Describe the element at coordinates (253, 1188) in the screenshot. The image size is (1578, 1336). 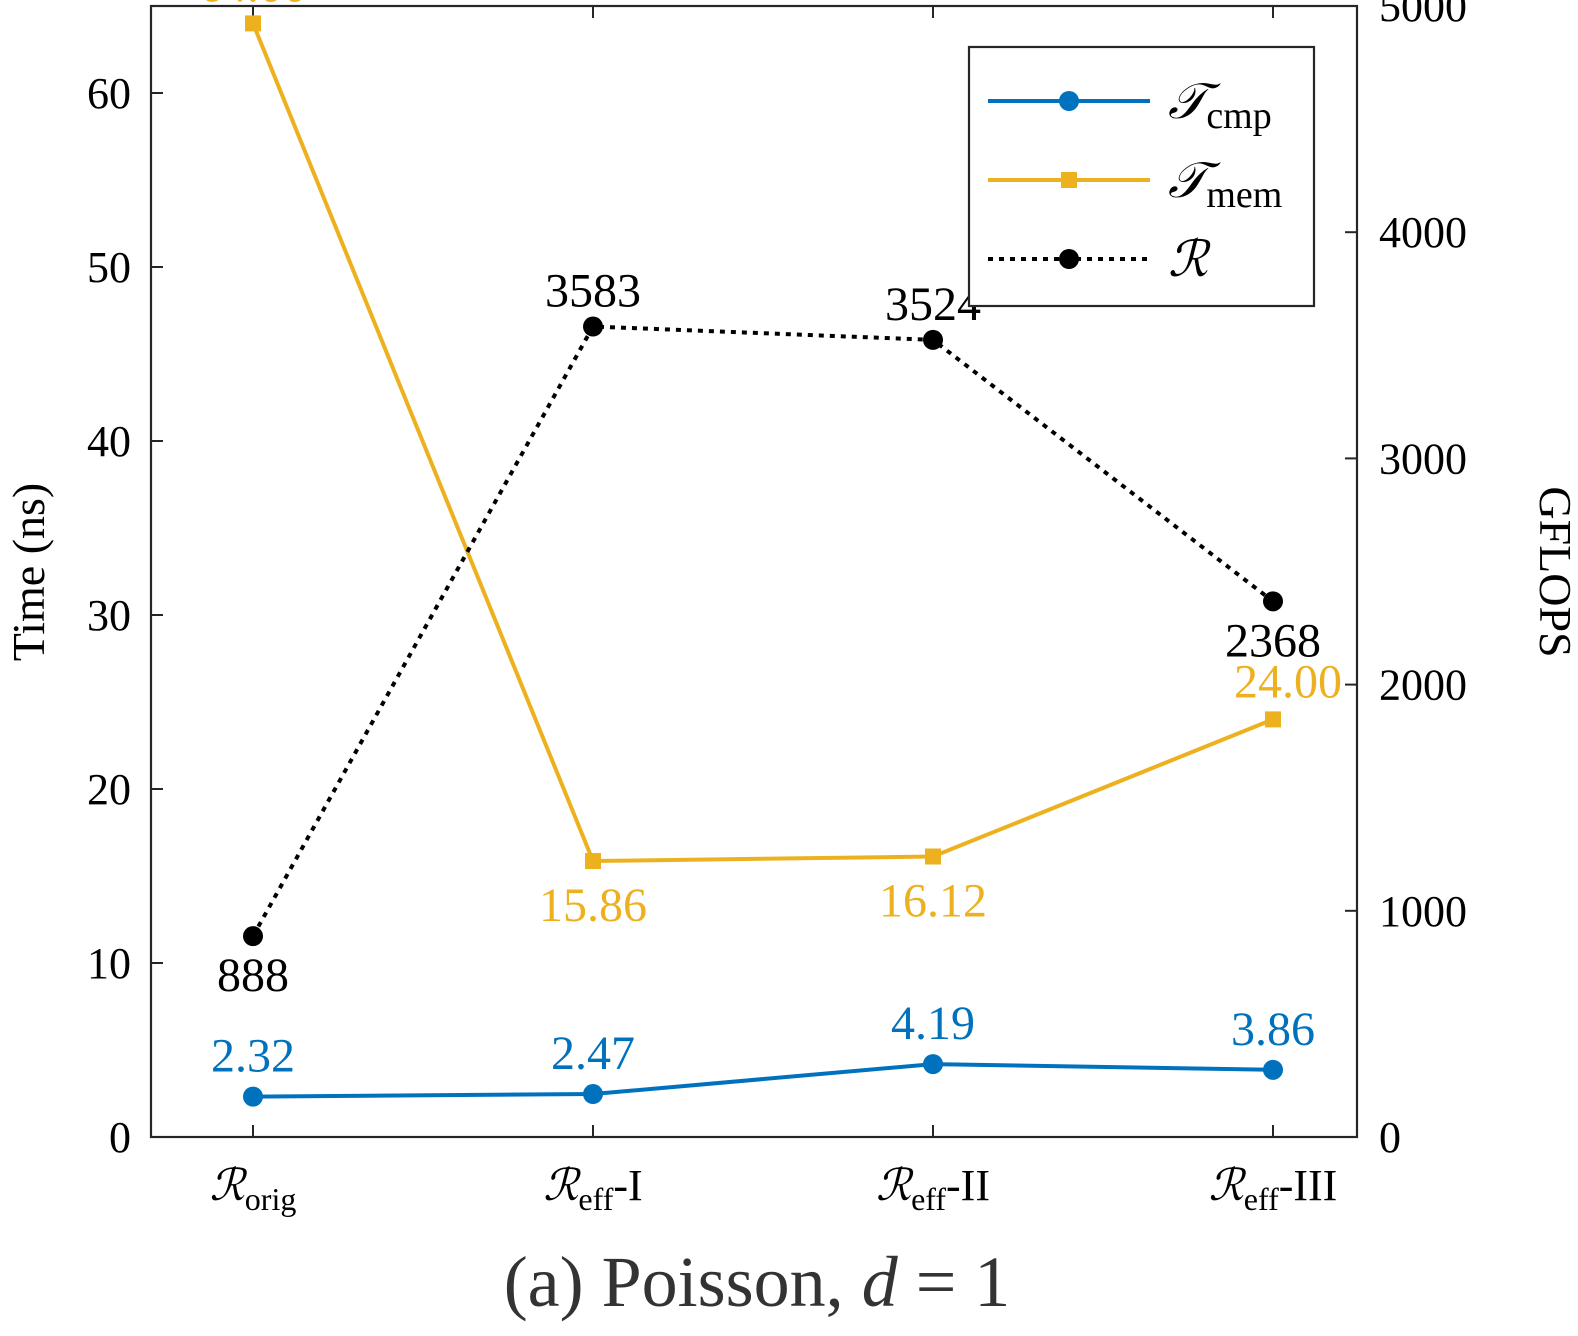
I see `x-tick-label: ℛorig` at that location.